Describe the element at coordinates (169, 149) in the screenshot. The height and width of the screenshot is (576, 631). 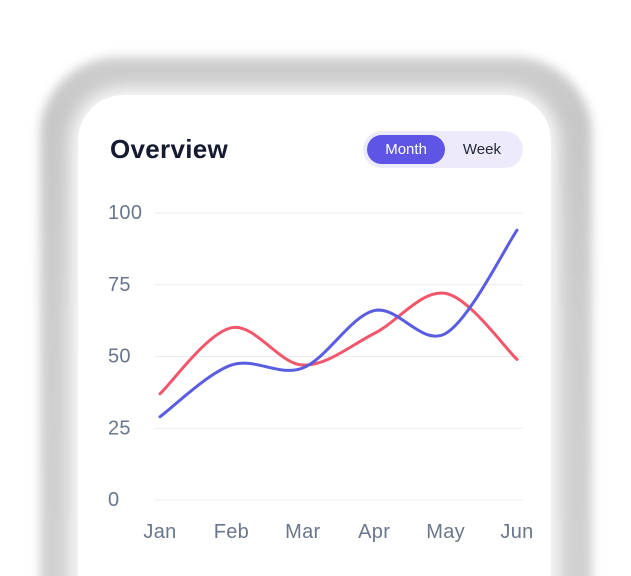
I see `page-title: Overview` at that location.